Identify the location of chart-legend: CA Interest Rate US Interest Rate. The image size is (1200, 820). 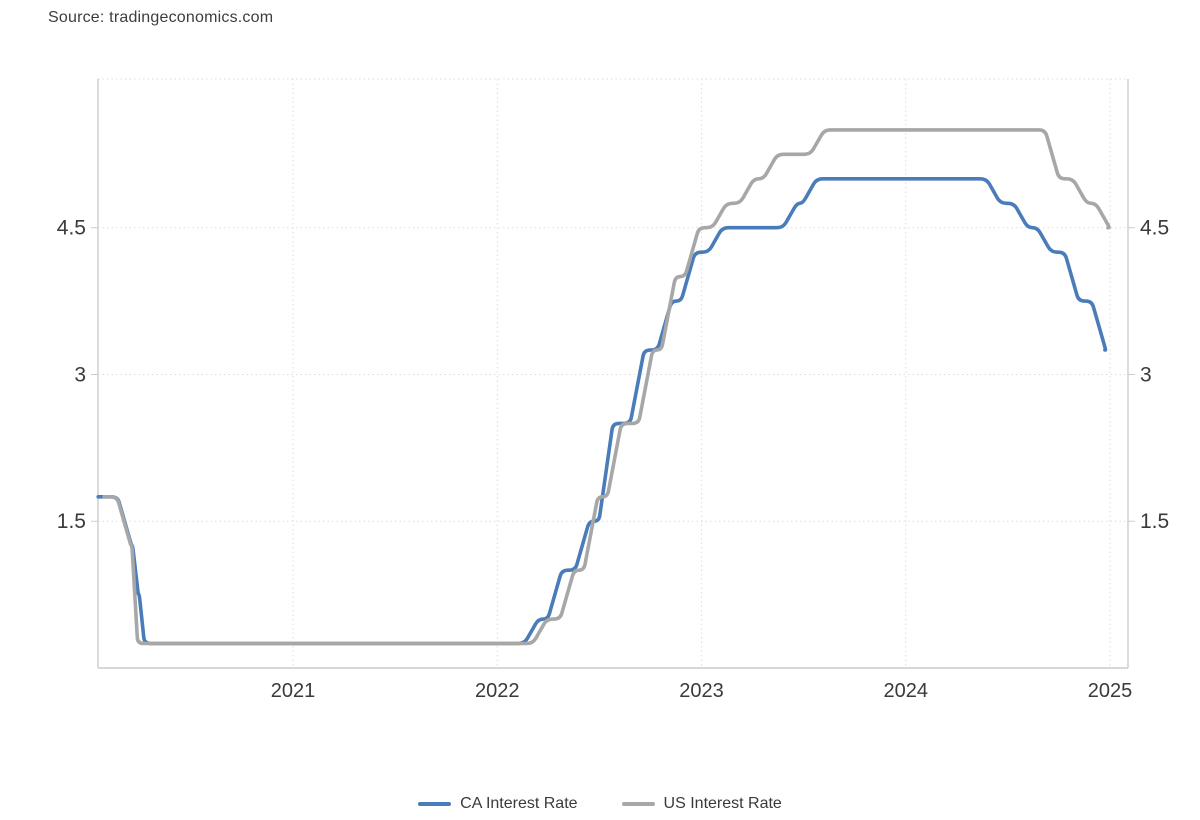
(600, 804).